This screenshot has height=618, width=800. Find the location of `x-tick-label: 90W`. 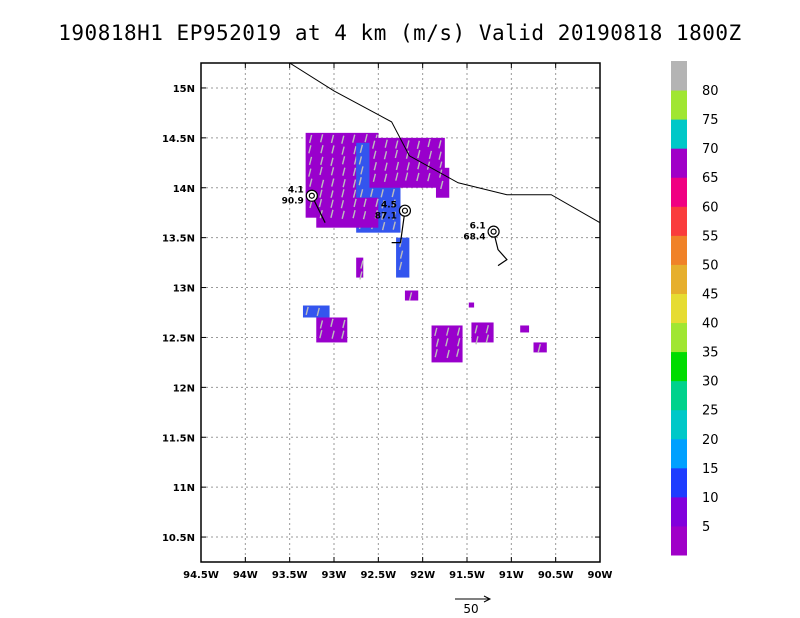

x-tick-label: 90W is located at coordinates (600, 575).